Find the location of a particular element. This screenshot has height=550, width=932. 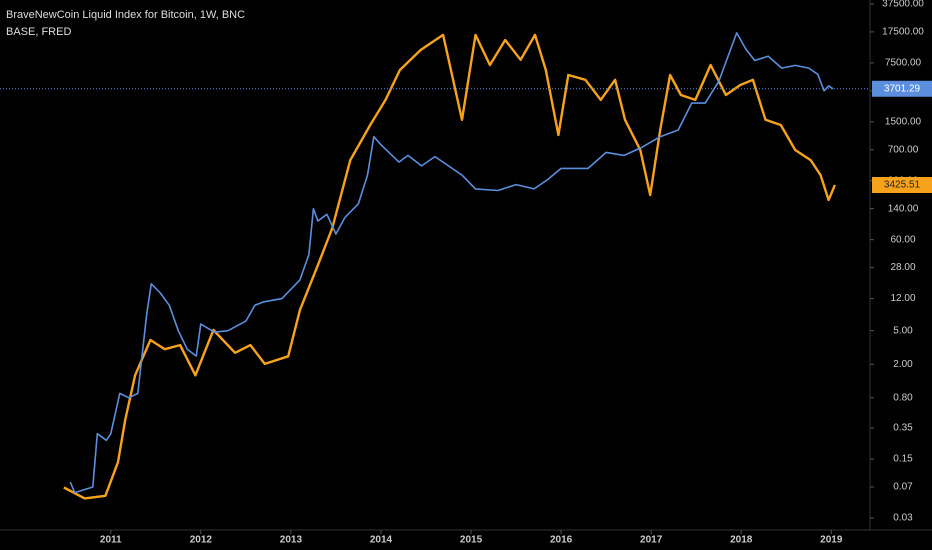

x-tick-label: 2013 is located at coordinates (291, 540).